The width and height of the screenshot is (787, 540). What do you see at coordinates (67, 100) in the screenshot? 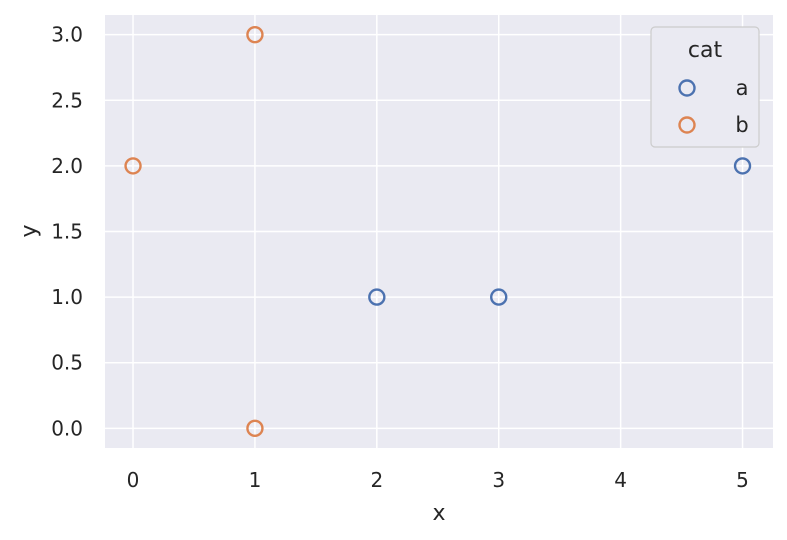
I see `y-tick-label: 2.5` at bounding box center [67, 100].